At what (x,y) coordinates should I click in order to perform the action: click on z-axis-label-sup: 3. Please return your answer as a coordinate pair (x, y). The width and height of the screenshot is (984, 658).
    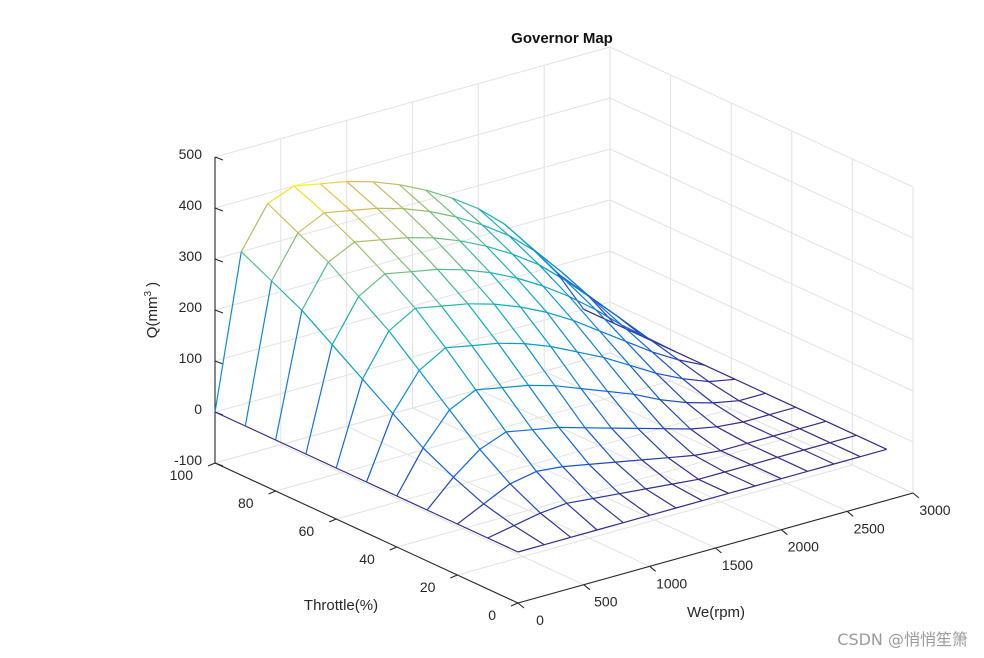
    Looking at the image, I should click on (148, 294).